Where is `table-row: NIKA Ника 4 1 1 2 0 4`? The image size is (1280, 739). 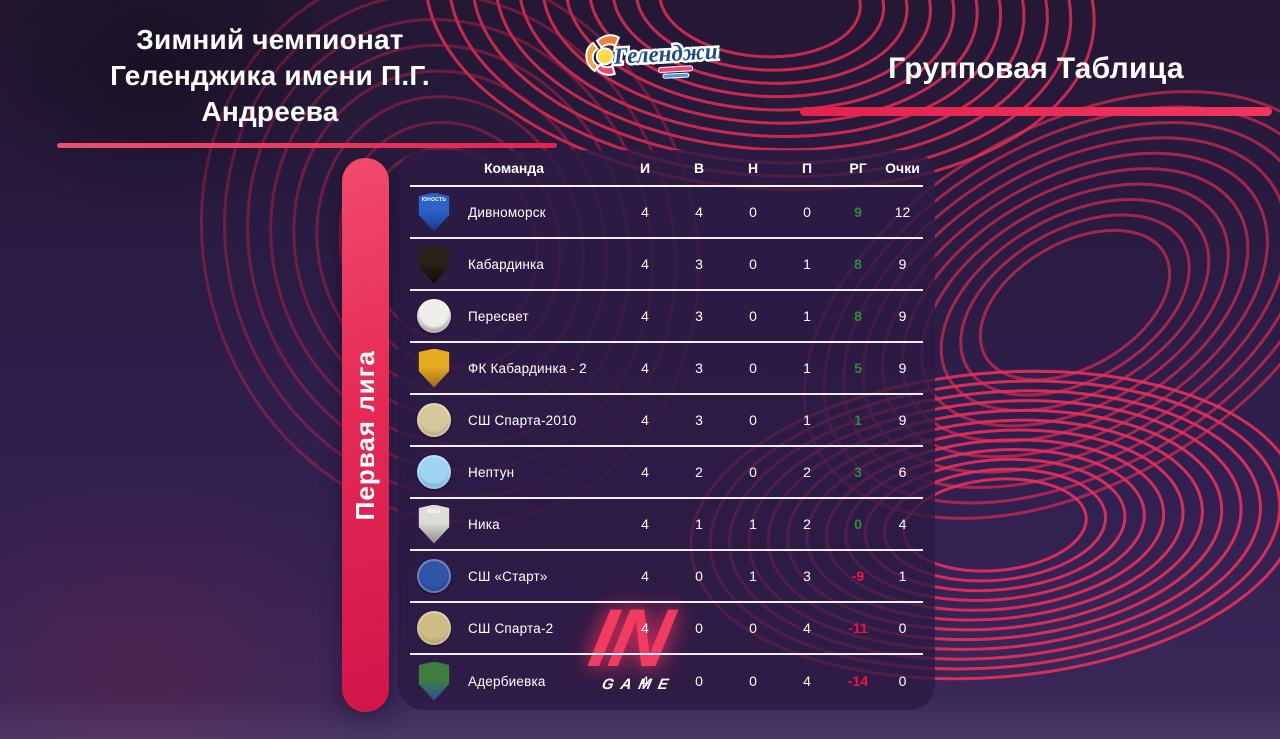
table-row: NIKA Ника 4 1 1 2 0 4 is located at coordinates (666, 525).